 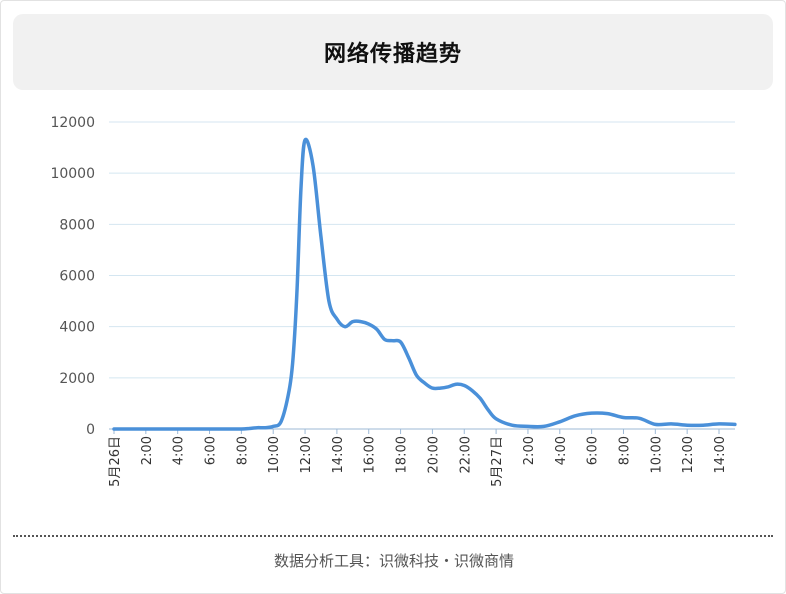 What do you see at coordinates (72, 174) in the screenshot?
I see `y-tick-label: 10000` at bounding box center [72, 174].